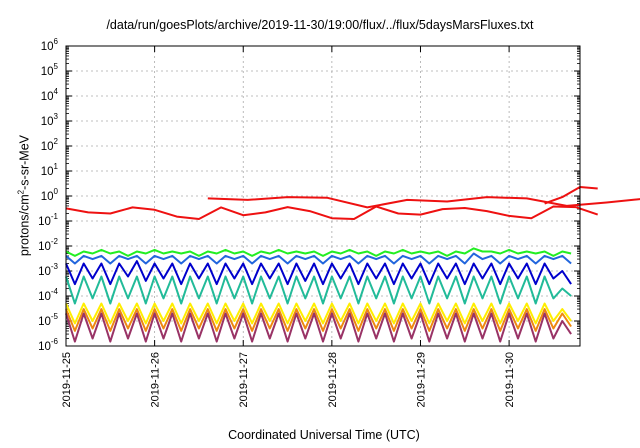  Describe the element at coordinates (50, 120) in the screenshot. I see `y-tick-label: 10³` at that location.